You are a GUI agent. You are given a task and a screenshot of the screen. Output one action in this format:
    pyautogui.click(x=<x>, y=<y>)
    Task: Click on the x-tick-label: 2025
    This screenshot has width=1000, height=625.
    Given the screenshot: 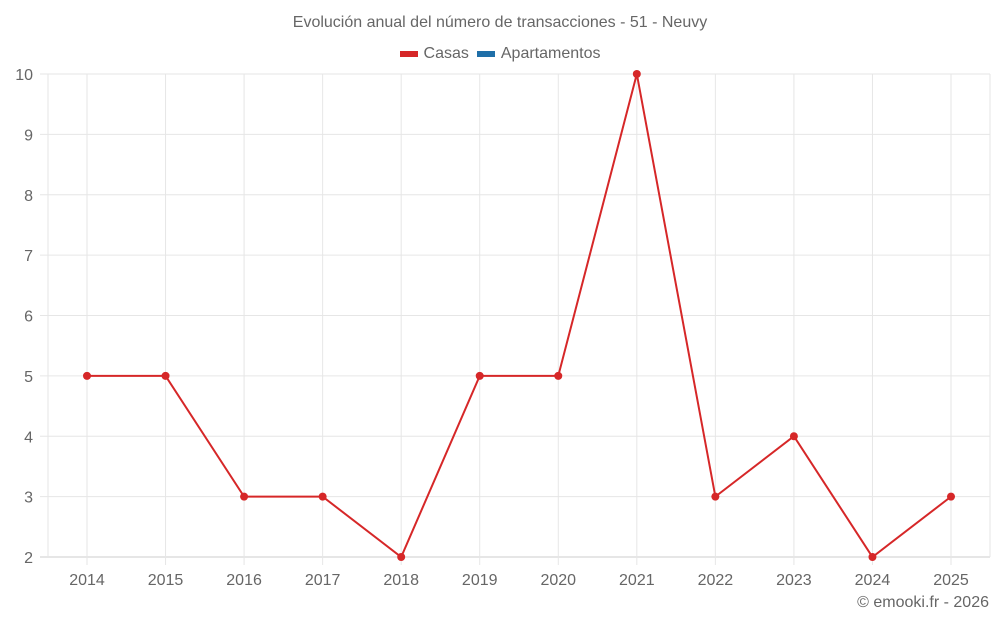 What is the action you would take?
    pyautogui.click(x=951, y=580)
    